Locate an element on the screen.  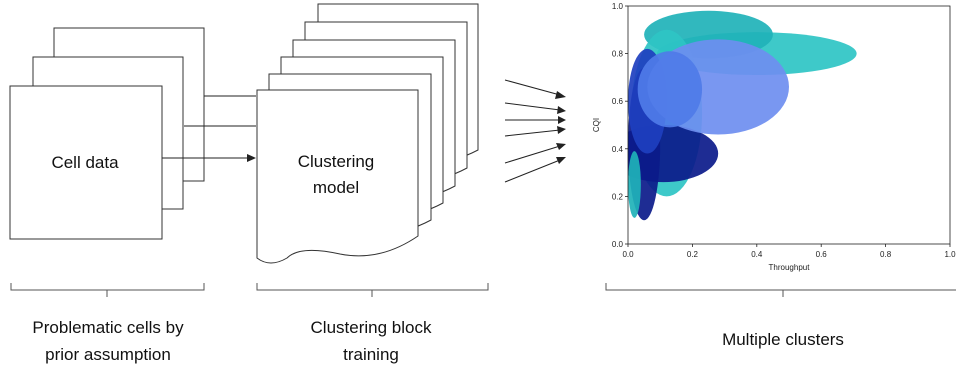
y-tick-label: 0.2 is located at coordinates (618, 196).